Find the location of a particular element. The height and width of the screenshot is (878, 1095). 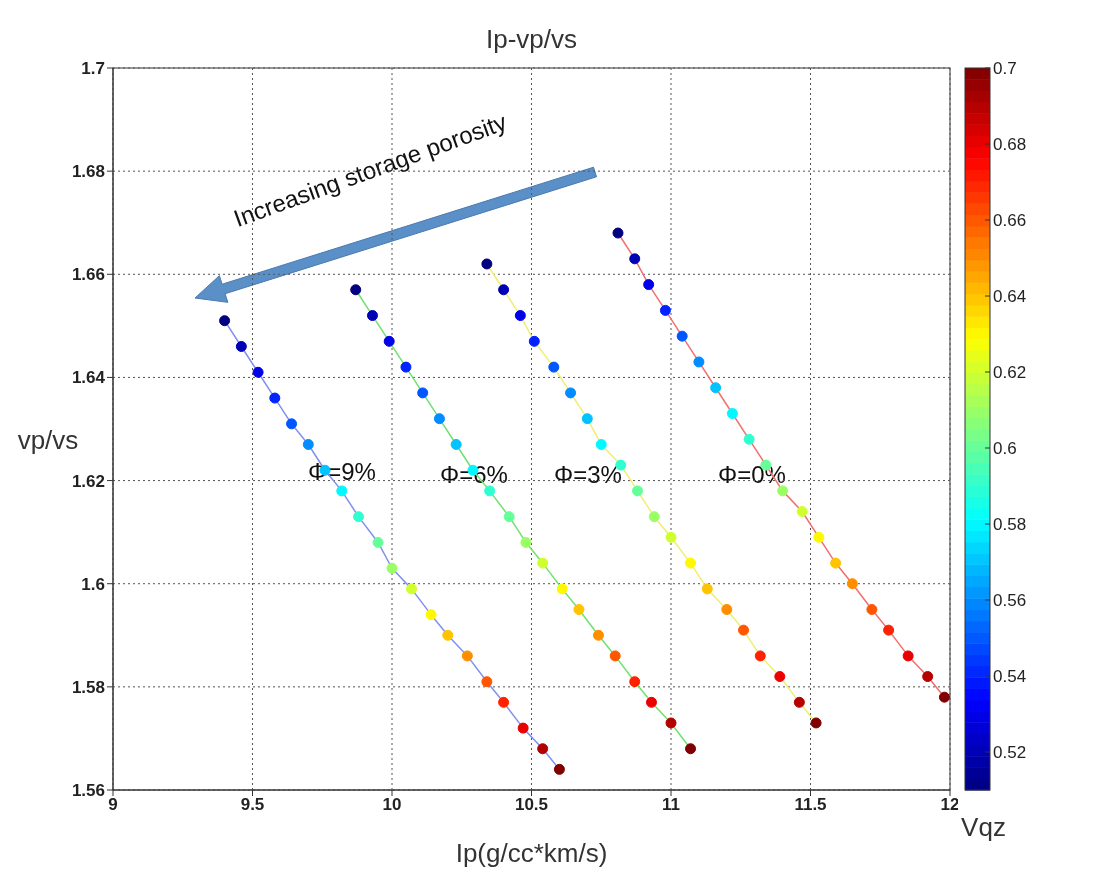

y-tick-label: 1.56 is located at coordinates (88, 791).